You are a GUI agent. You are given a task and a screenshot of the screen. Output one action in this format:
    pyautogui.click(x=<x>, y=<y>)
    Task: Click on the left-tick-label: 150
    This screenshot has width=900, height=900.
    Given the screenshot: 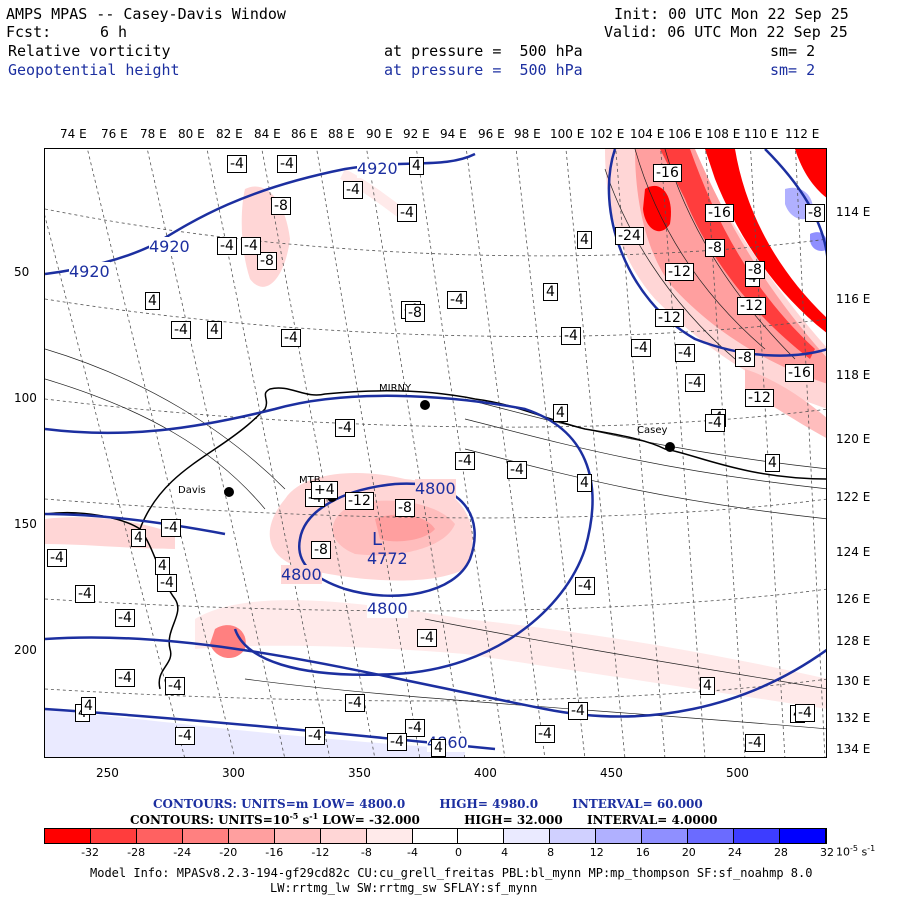 What is the action you would take?
    pyautogui.click(x=25, y=524)
    